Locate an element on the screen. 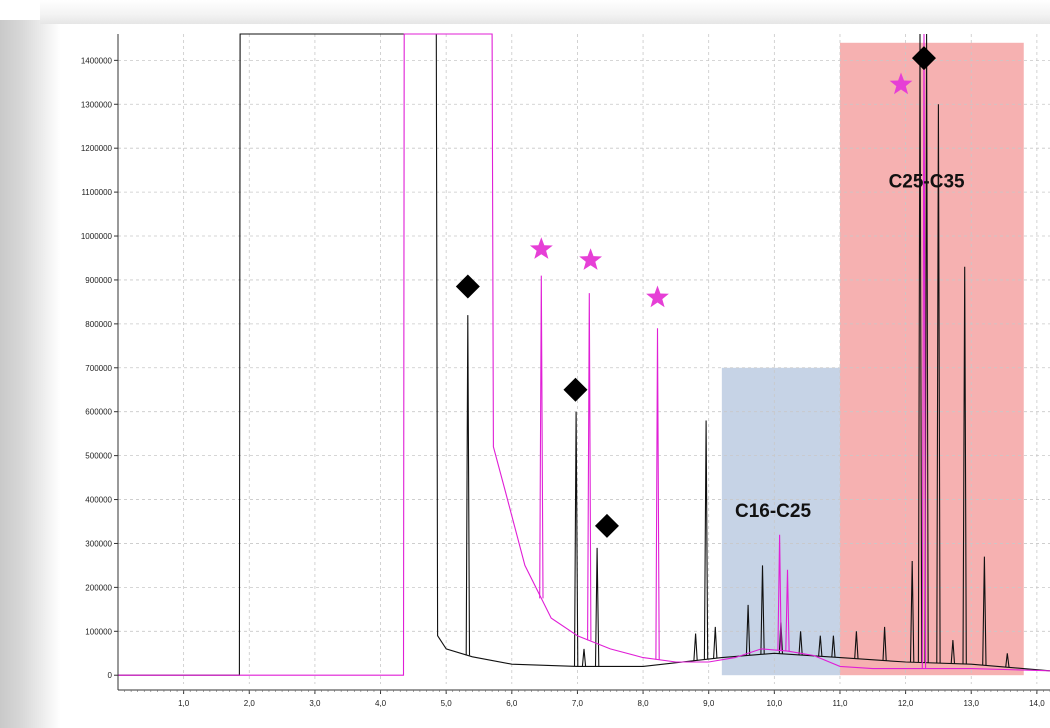 The height and width of the screenshot is (728, 1050). region-label-1: C16-C25 is located at coordinates (773, 511).